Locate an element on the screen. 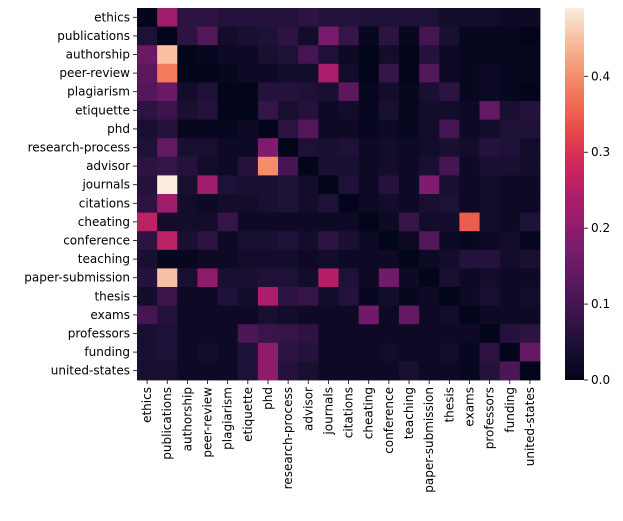 Image resolution: width=623 pixels, height=521 pixels. x-tick-label: cheating is located at coordinates (369, 413).